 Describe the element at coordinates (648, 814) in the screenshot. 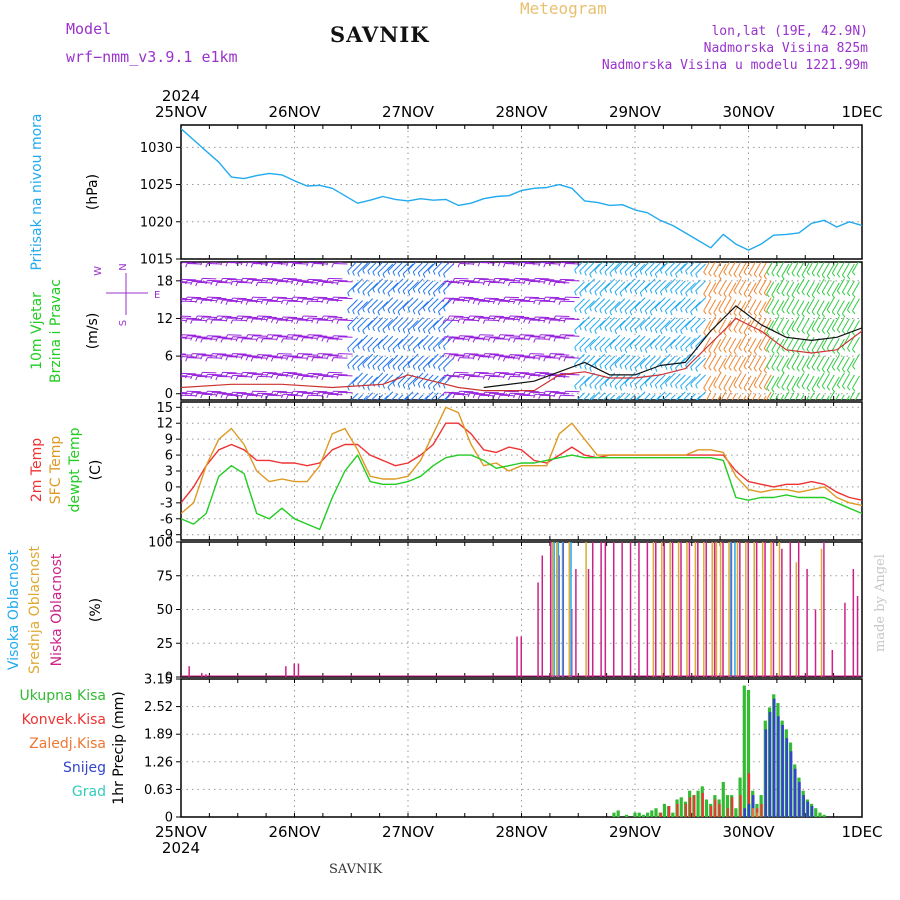

I see `total-precip-bar` at that location.